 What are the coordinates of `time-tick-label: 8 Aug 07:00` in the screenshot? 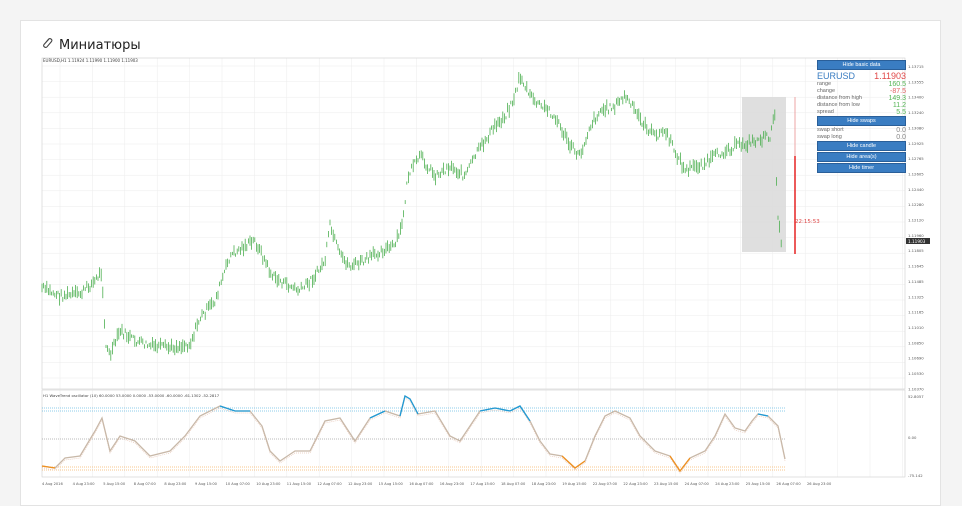 It's located at (145, 484).